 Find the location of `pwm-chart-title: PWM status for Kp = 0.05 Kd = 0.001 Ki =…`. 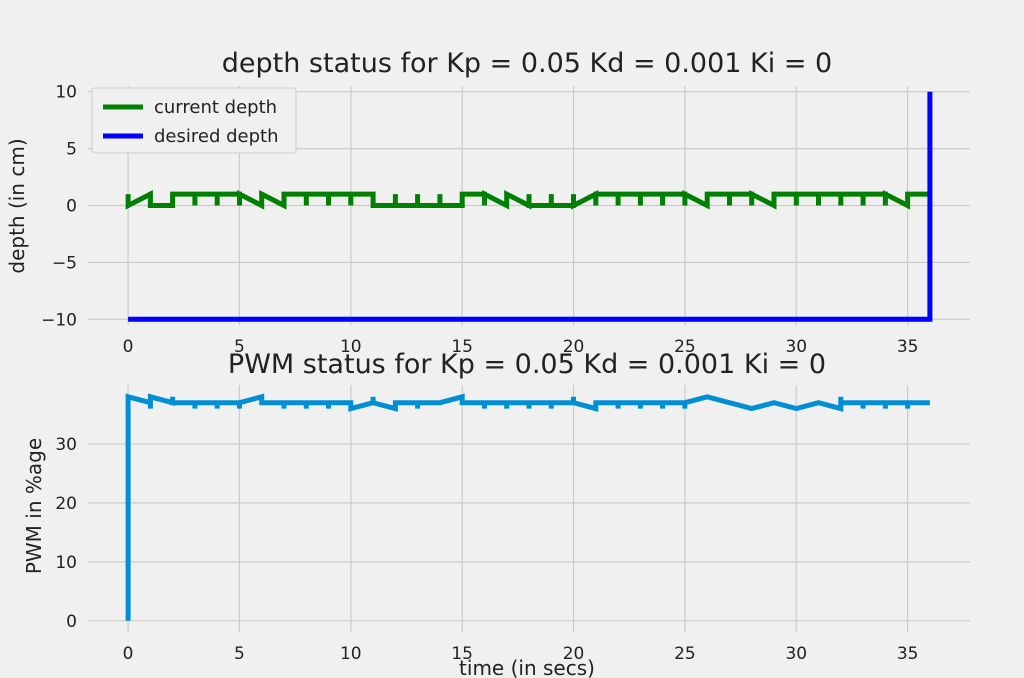

pwm-chart-title: PWM status for Kp = 0.05 Kd = 0.001 Ki =… is located at coordinates (527, 364).